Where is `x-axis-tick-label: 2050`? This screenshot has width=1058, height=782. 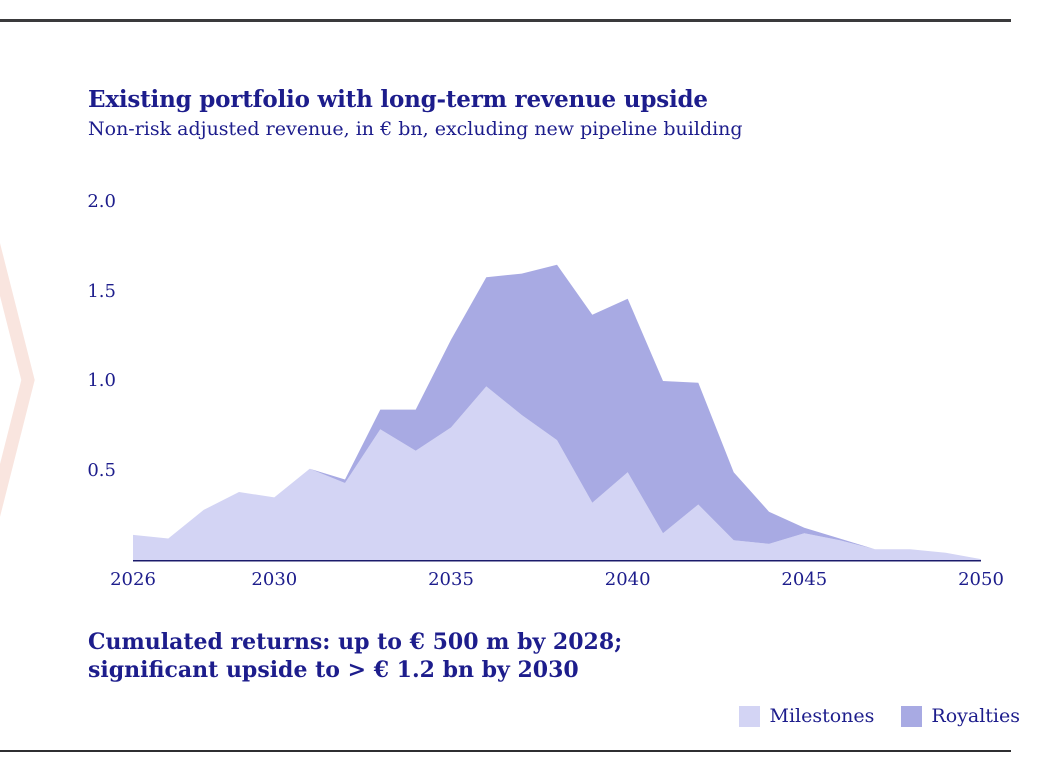
x-axis-tick-label: 2050 is located at coordinates (981, 579).